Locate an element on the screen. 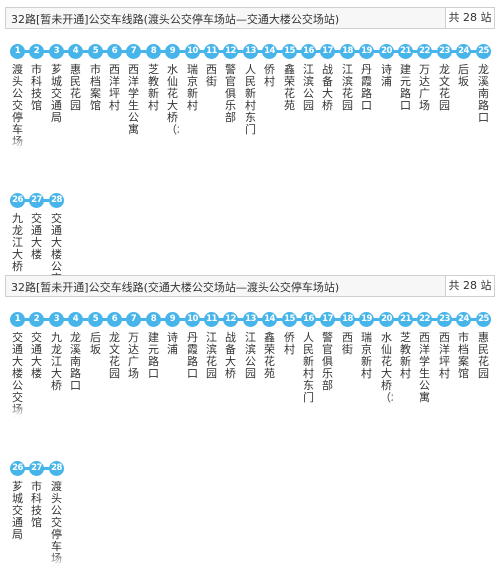  text-fade-overlay is located at coordinates (173, 143).